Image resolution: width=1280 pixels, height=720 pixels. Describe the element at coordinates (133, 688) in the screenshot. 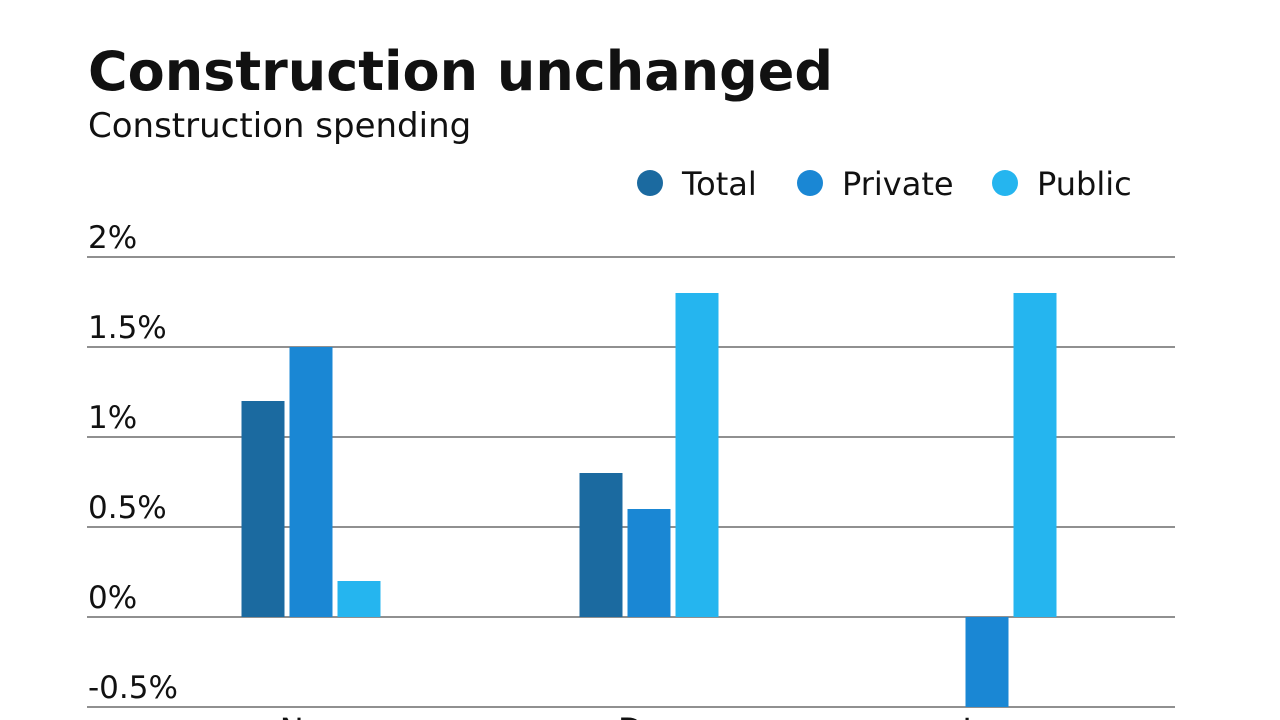

I see `y-tick-label: -0.5%` at that location.